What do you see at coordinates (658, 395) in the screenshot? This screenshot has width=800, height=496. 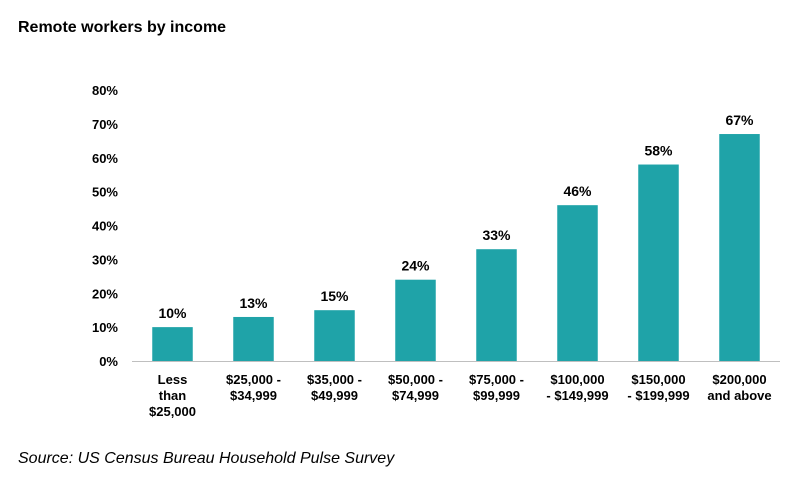 I see `x-tick-line: - $199,999` at bounding box center [658, 395].